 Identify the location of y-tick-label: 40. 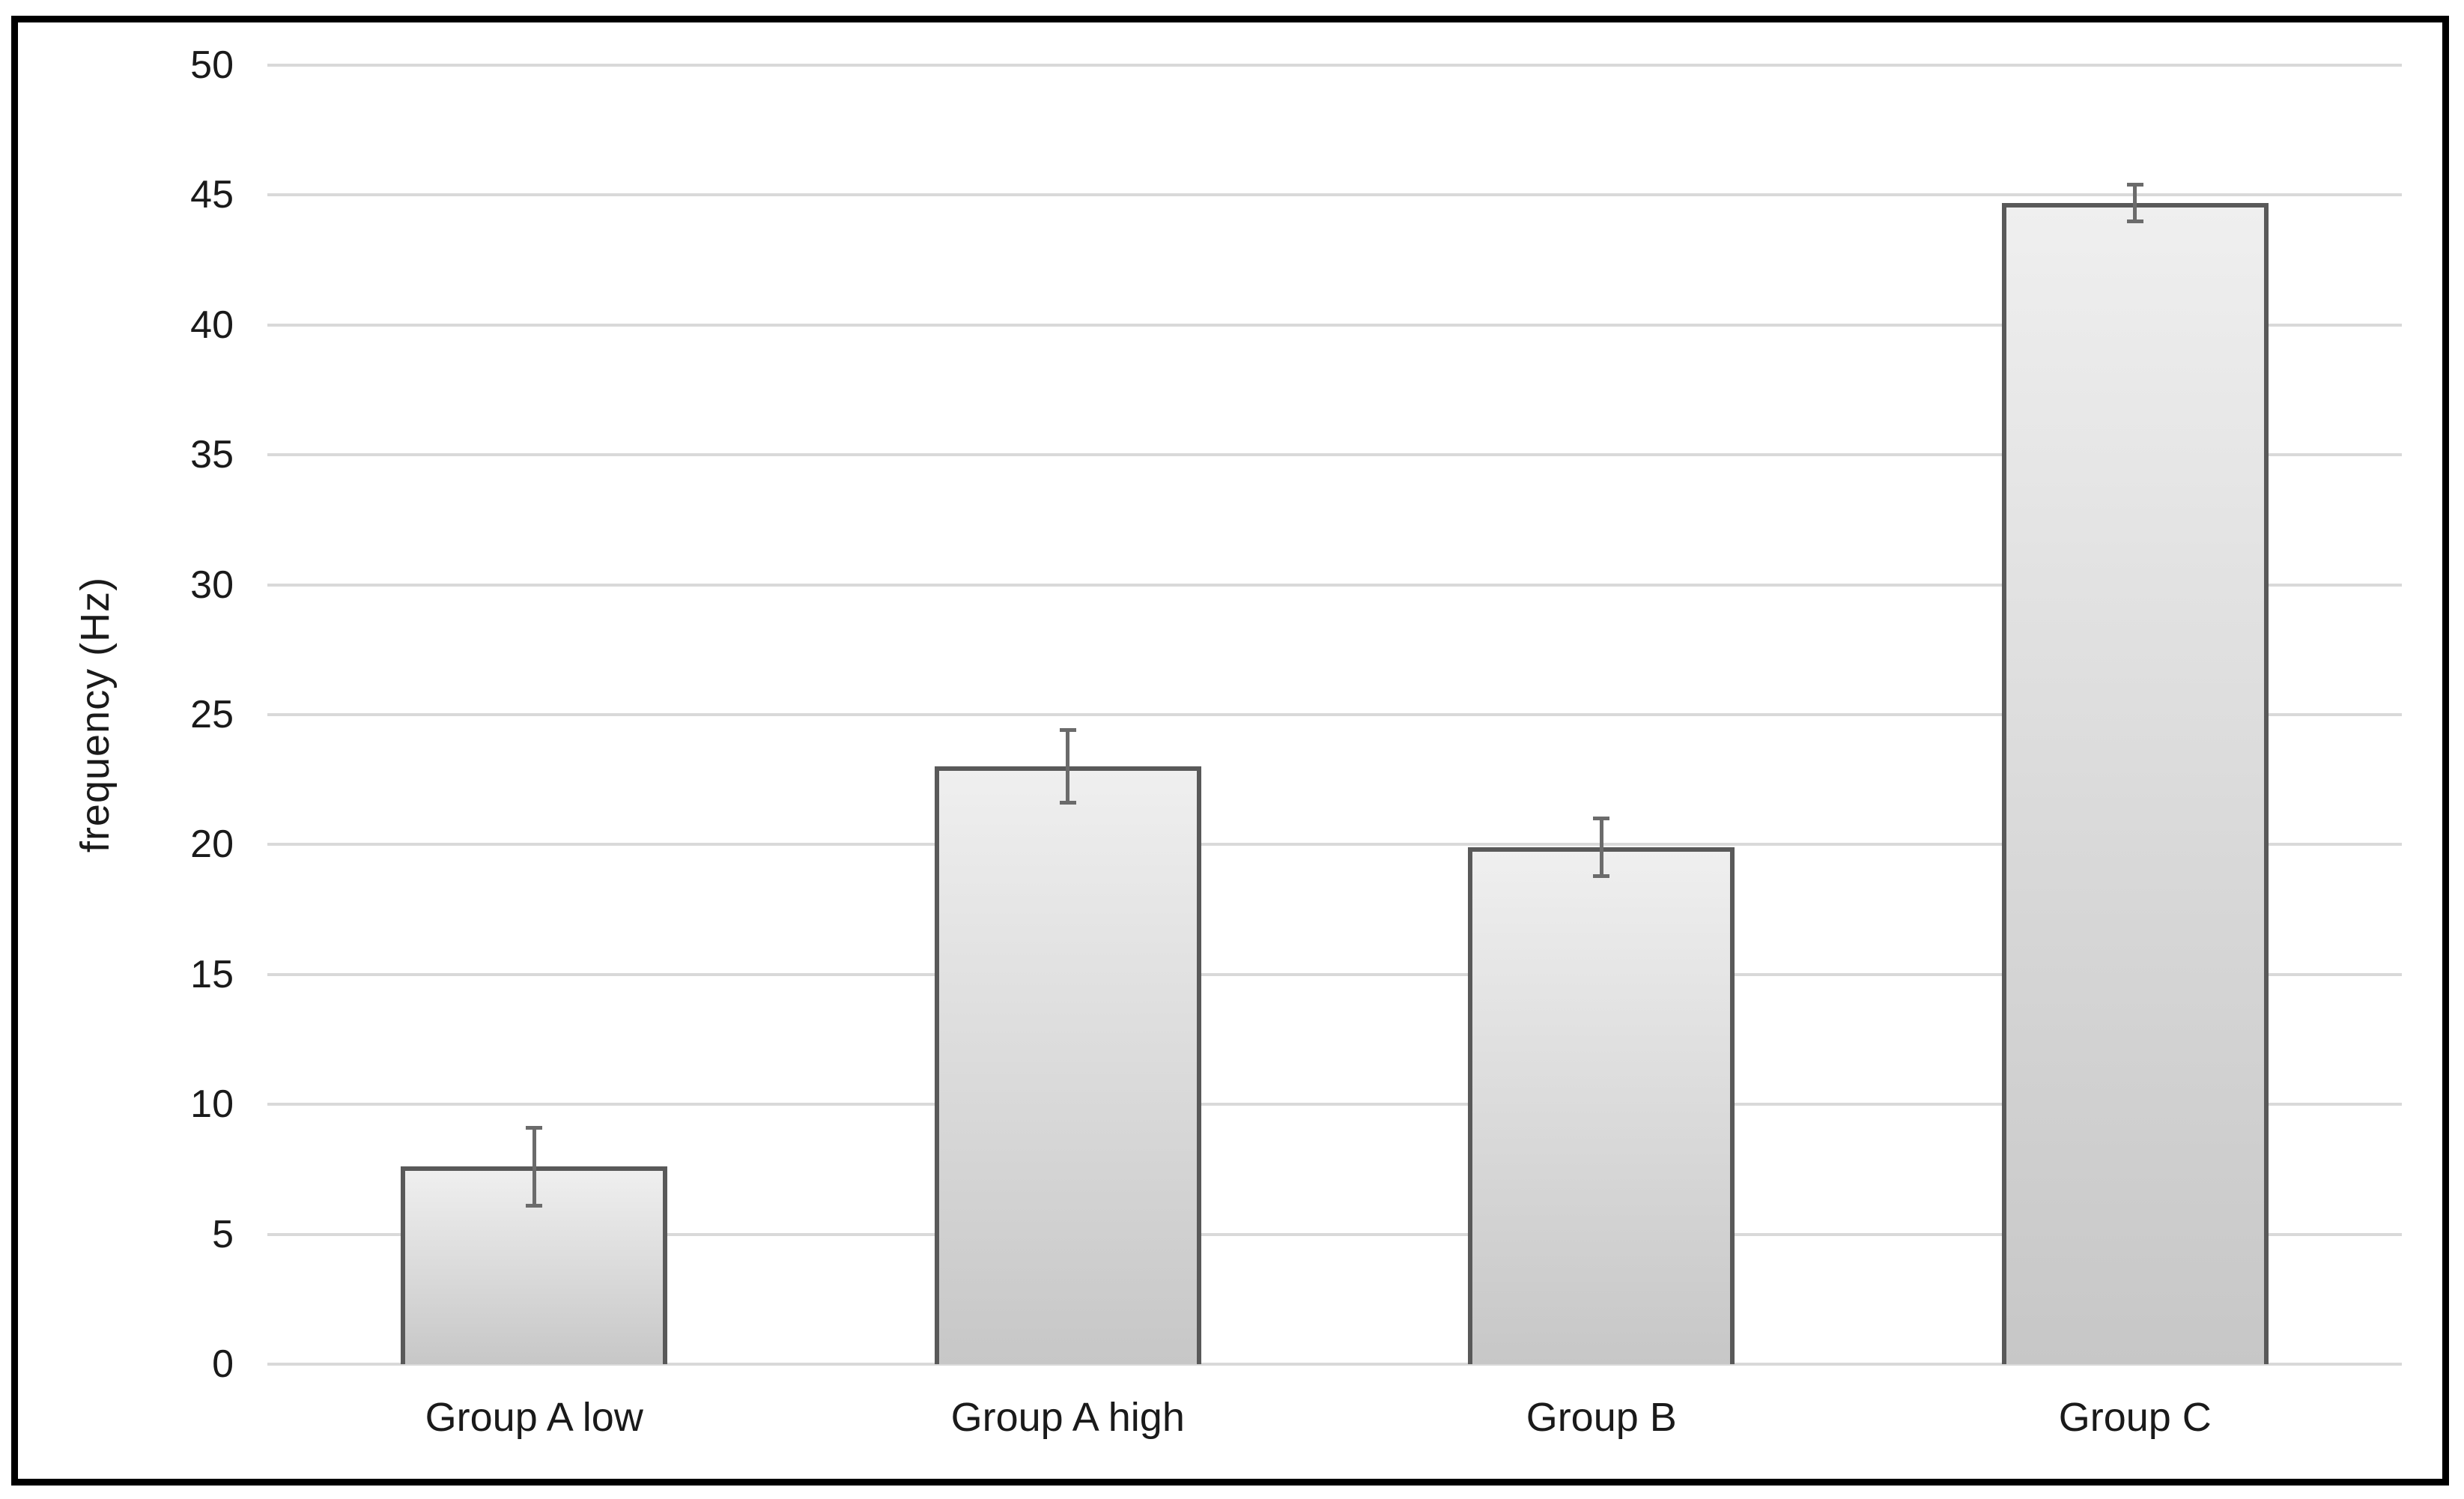
(212, 325).